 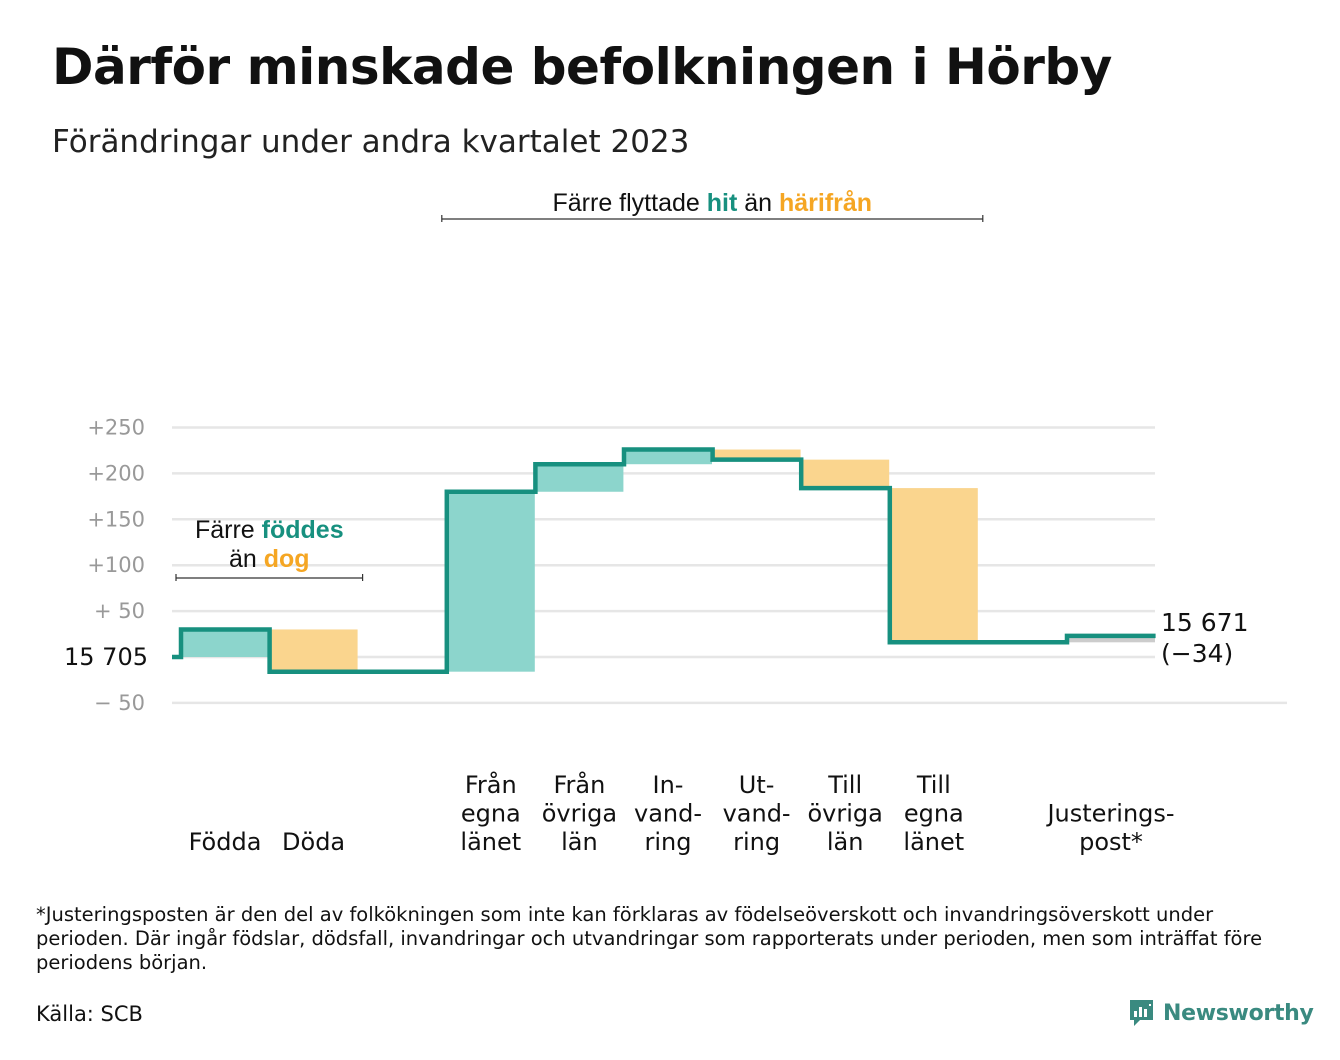 I want to click on brand-logo: Newsworthy, so click(x=1221, y=1013).